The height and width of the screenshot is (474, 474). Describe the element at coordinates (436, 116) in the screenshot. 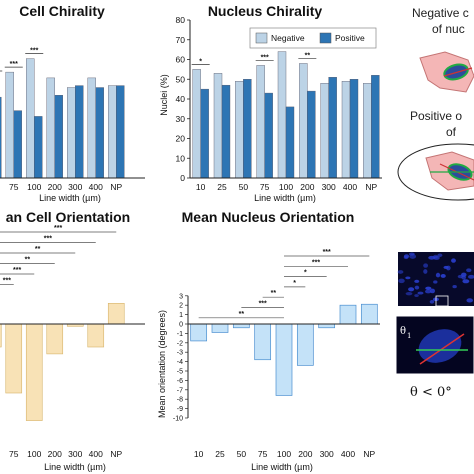

I see `positive-caption-line1: Positive o` at that location.